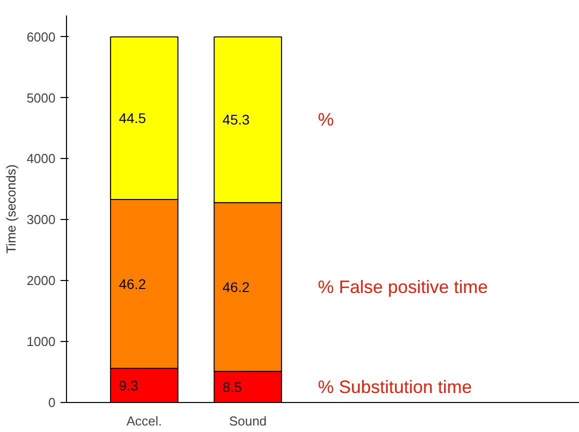 This screenshot has height=432, width=579. Describe the element at coordinates (395, 386) in the screenshot. I see `text: % Substitution time` at that location.